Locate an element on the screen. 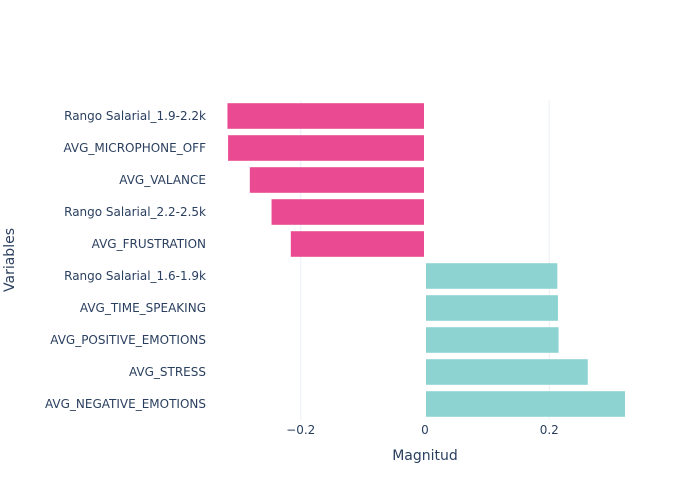 This screenshot has height=504, width=700. y-tick-label: AVG_MICROPHONE_OFF is located at coordinates (134, 148).